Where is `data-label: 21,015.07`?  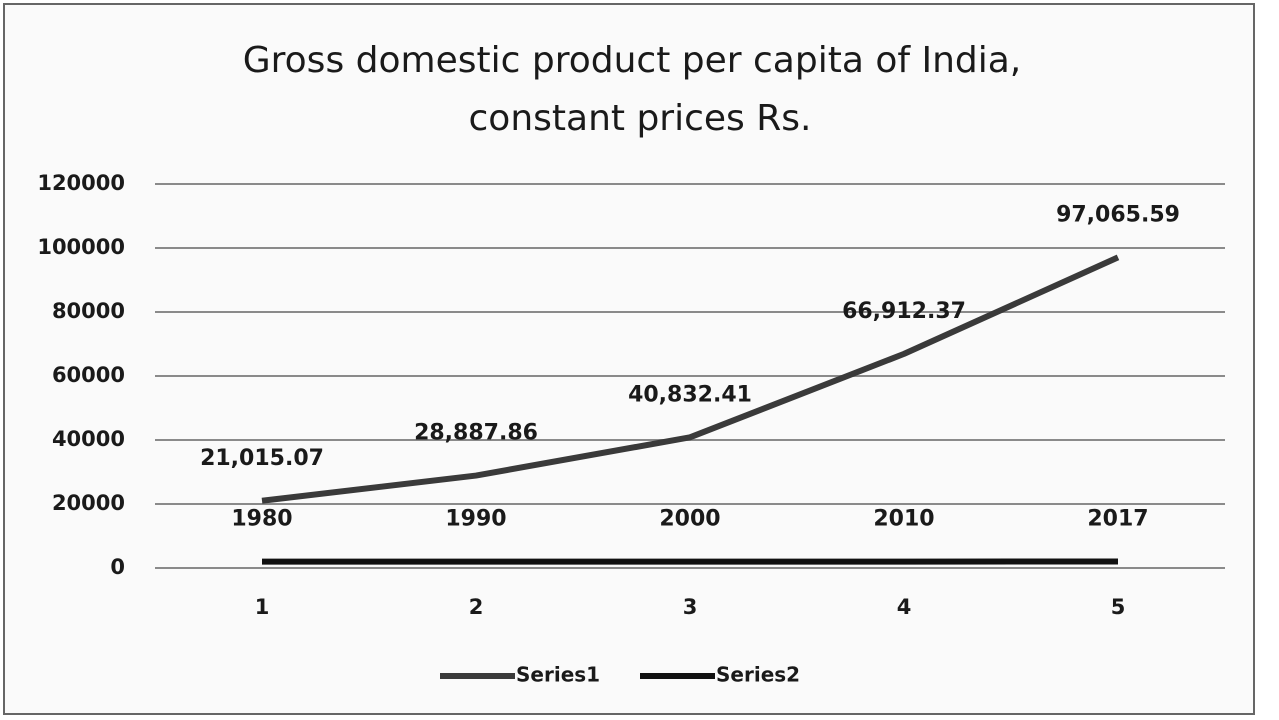 data-label: 21,015.07 is located at coordinates (262, 458).